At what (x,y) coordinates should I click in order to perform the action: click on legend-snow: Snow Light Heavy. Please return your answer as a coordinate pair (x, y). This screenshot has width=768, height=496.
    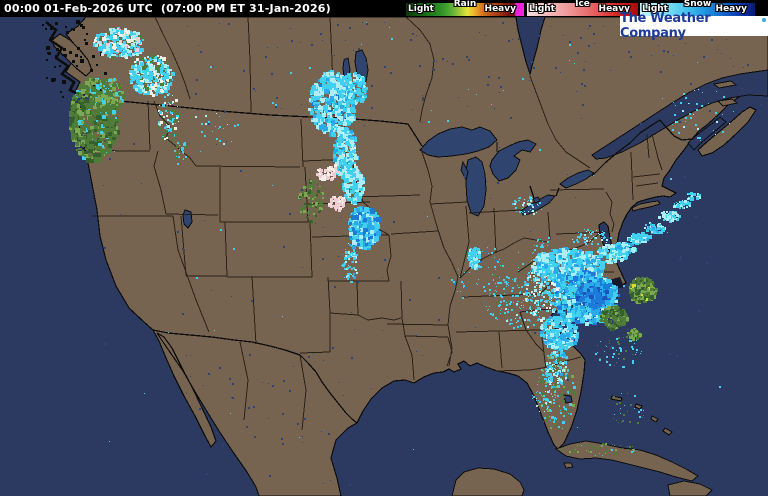
    Looking at the image, I should click on (697, 8).